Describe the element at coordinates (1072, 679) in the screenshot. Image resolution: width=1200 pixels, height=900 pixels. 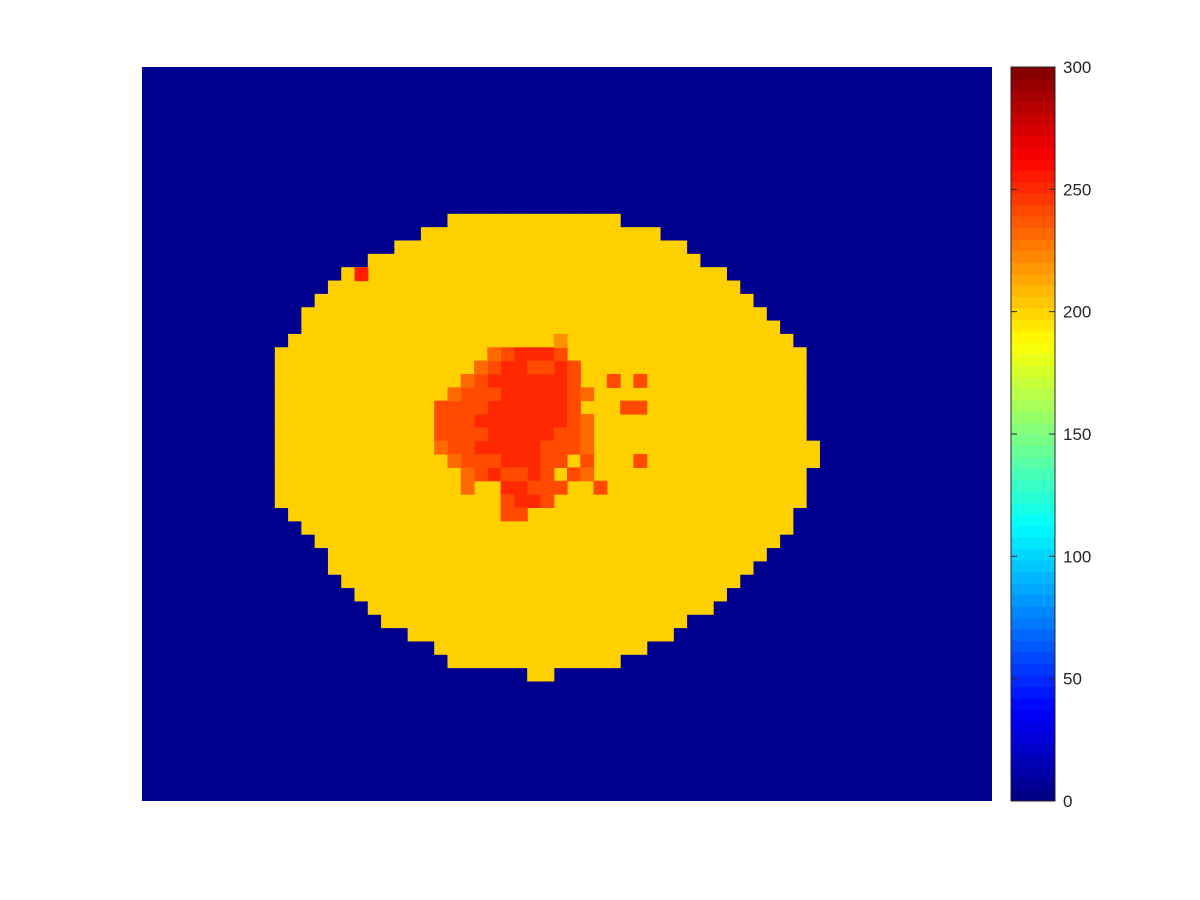
I see `colorbar-tick-label: 50` at that location.